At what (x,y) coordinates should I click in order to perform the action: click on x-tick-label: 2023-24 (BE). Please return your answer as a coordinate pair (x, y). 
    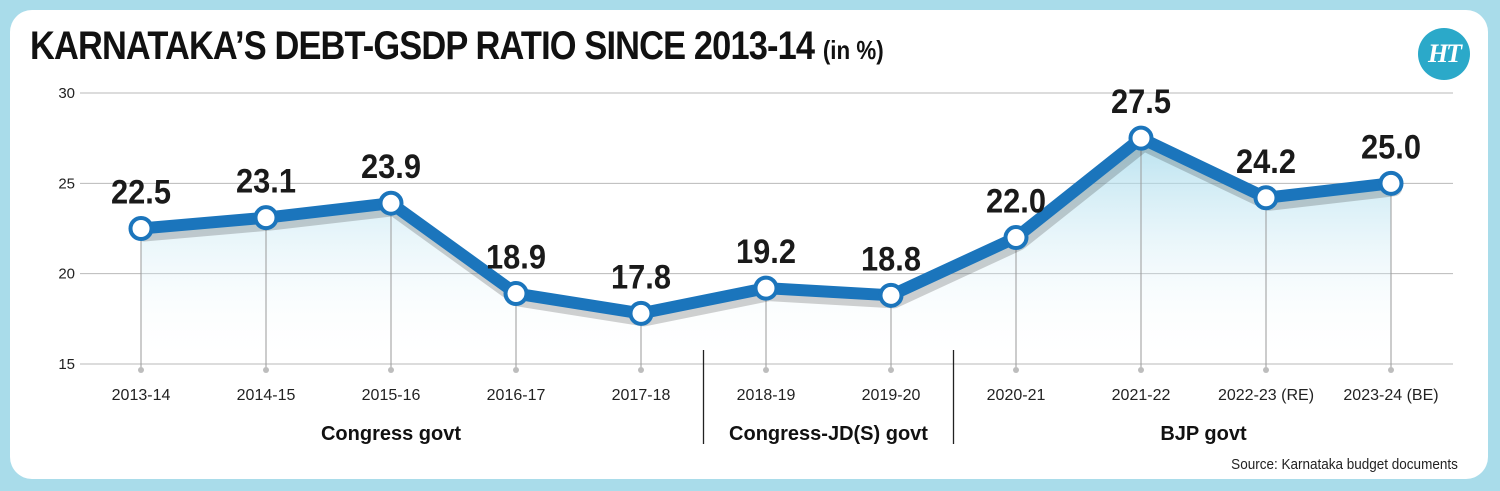
    Looking at the image, I should click on (1390, 395).